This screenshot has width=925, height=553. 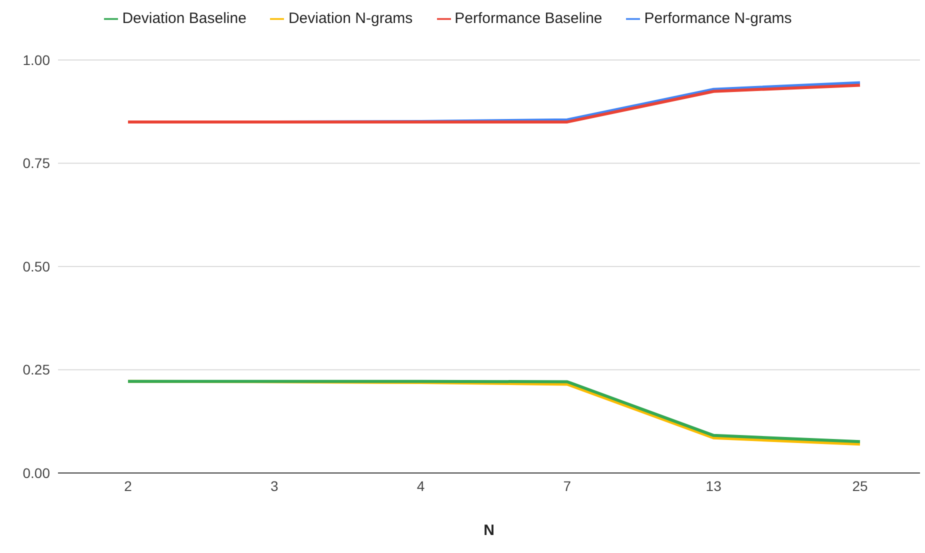 I want to click on x-tick-label: 25, so click(x=860, y=486).